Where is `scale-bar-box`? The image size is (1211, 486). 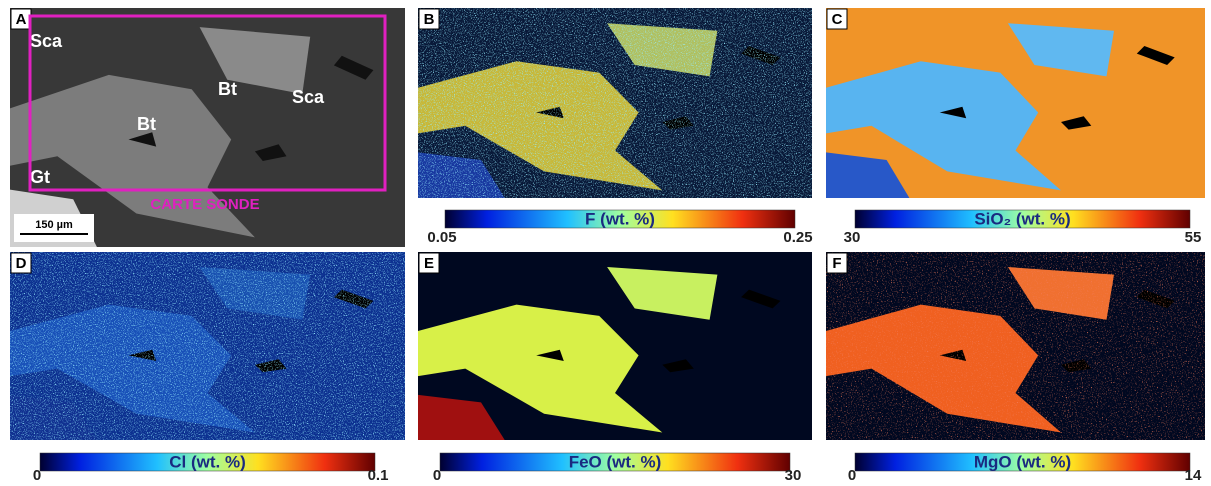
scale-bar-box is located at coordinates (54, 228).